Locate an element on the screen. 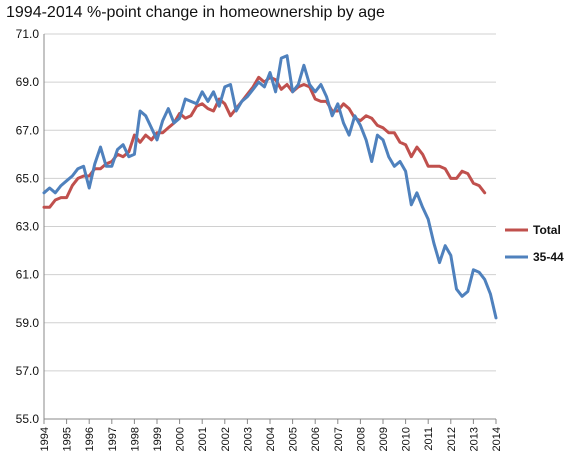 Image resolution: width=570 pixels, height=460 pixels. y-tick-label: 61.0 is located at coordinates (28, 275).